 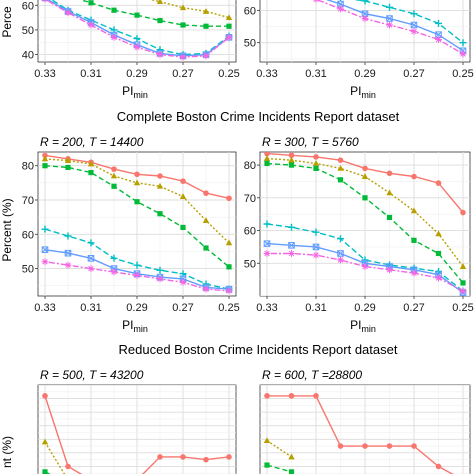 I want to click on chart-panel-1: 50 60 0.33 0.31 0.29 0.27 0.25 PImin, so click(x=359, y=50).